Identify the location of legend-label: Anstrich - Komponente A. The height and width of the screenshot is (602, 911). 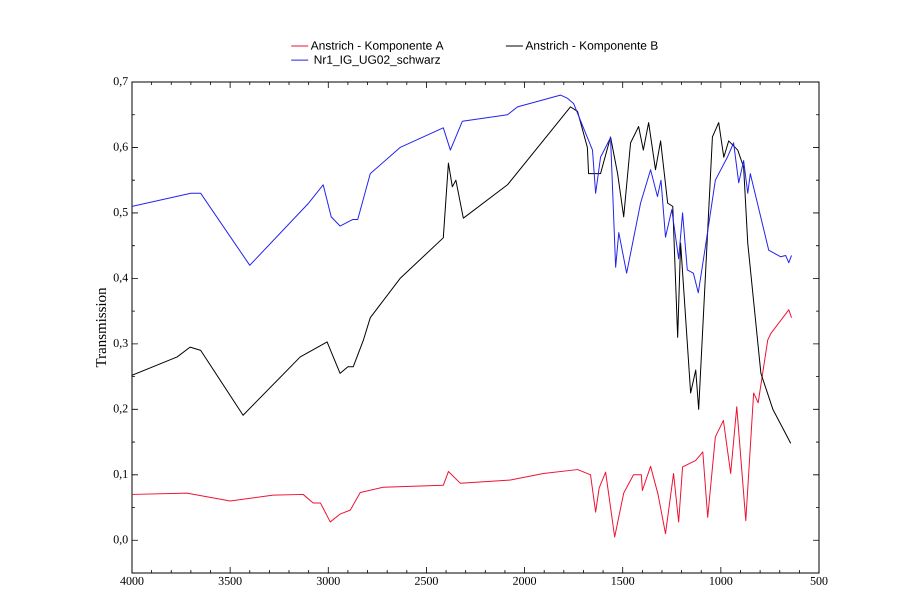
(377, 46).